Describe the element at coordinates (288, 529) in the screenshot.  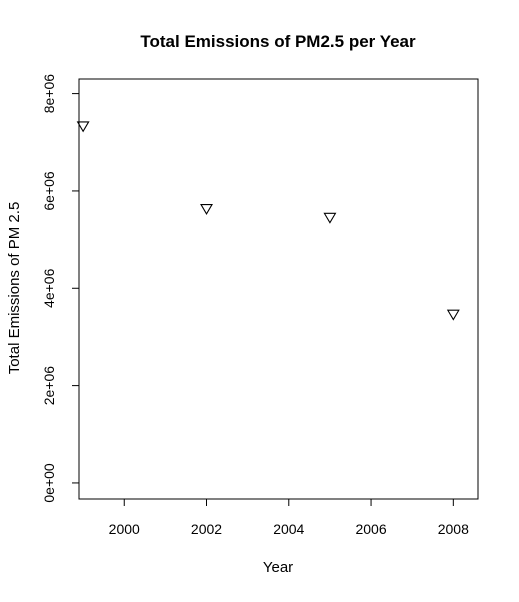
I see `x-tick-label: 2004` at that location.